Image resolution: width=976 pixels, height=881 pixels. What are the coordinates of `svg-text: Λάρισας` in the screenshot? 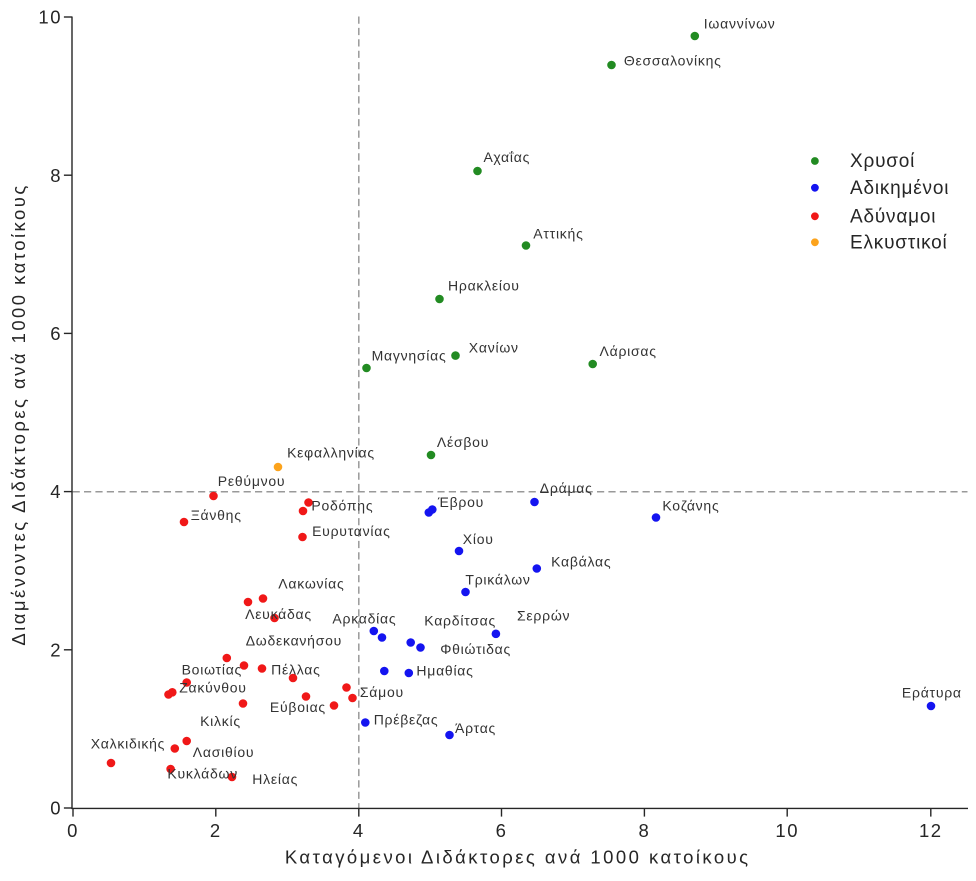 It's located at (628, 351).